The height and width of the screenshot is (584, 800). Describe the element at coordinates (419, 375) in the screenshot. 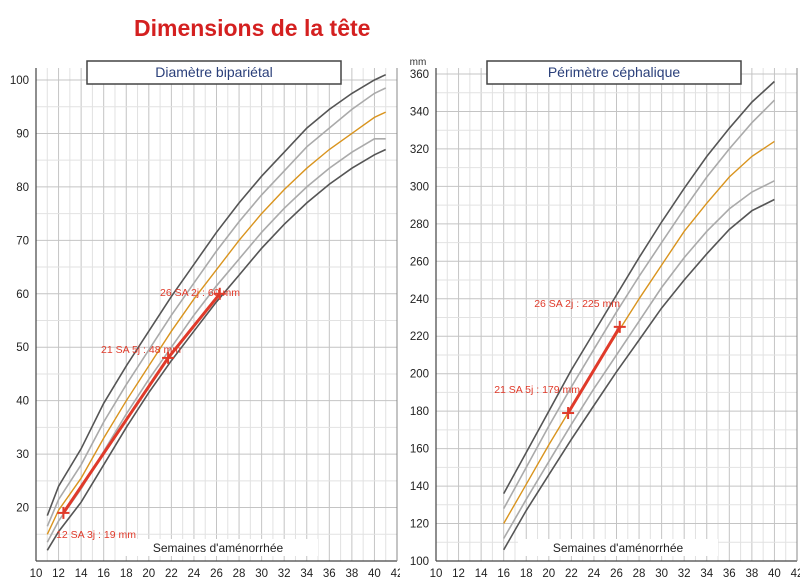

I see `y-tick-label: 200` at that location.